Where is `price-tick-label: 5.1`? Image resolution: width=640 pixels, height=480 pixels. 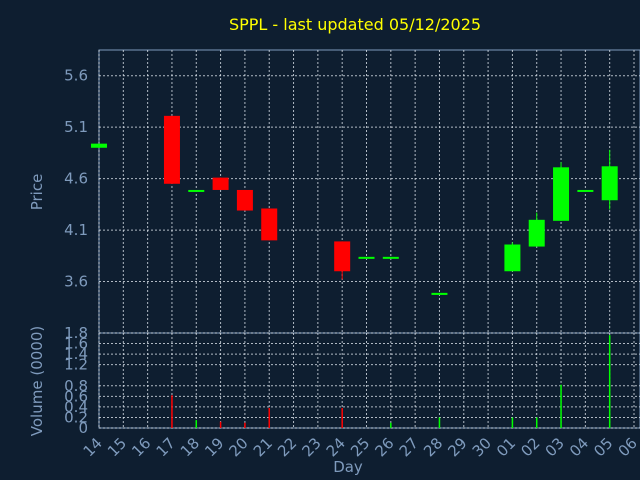
price-tick-label: 5.1 is located at coordinates (76, 127).